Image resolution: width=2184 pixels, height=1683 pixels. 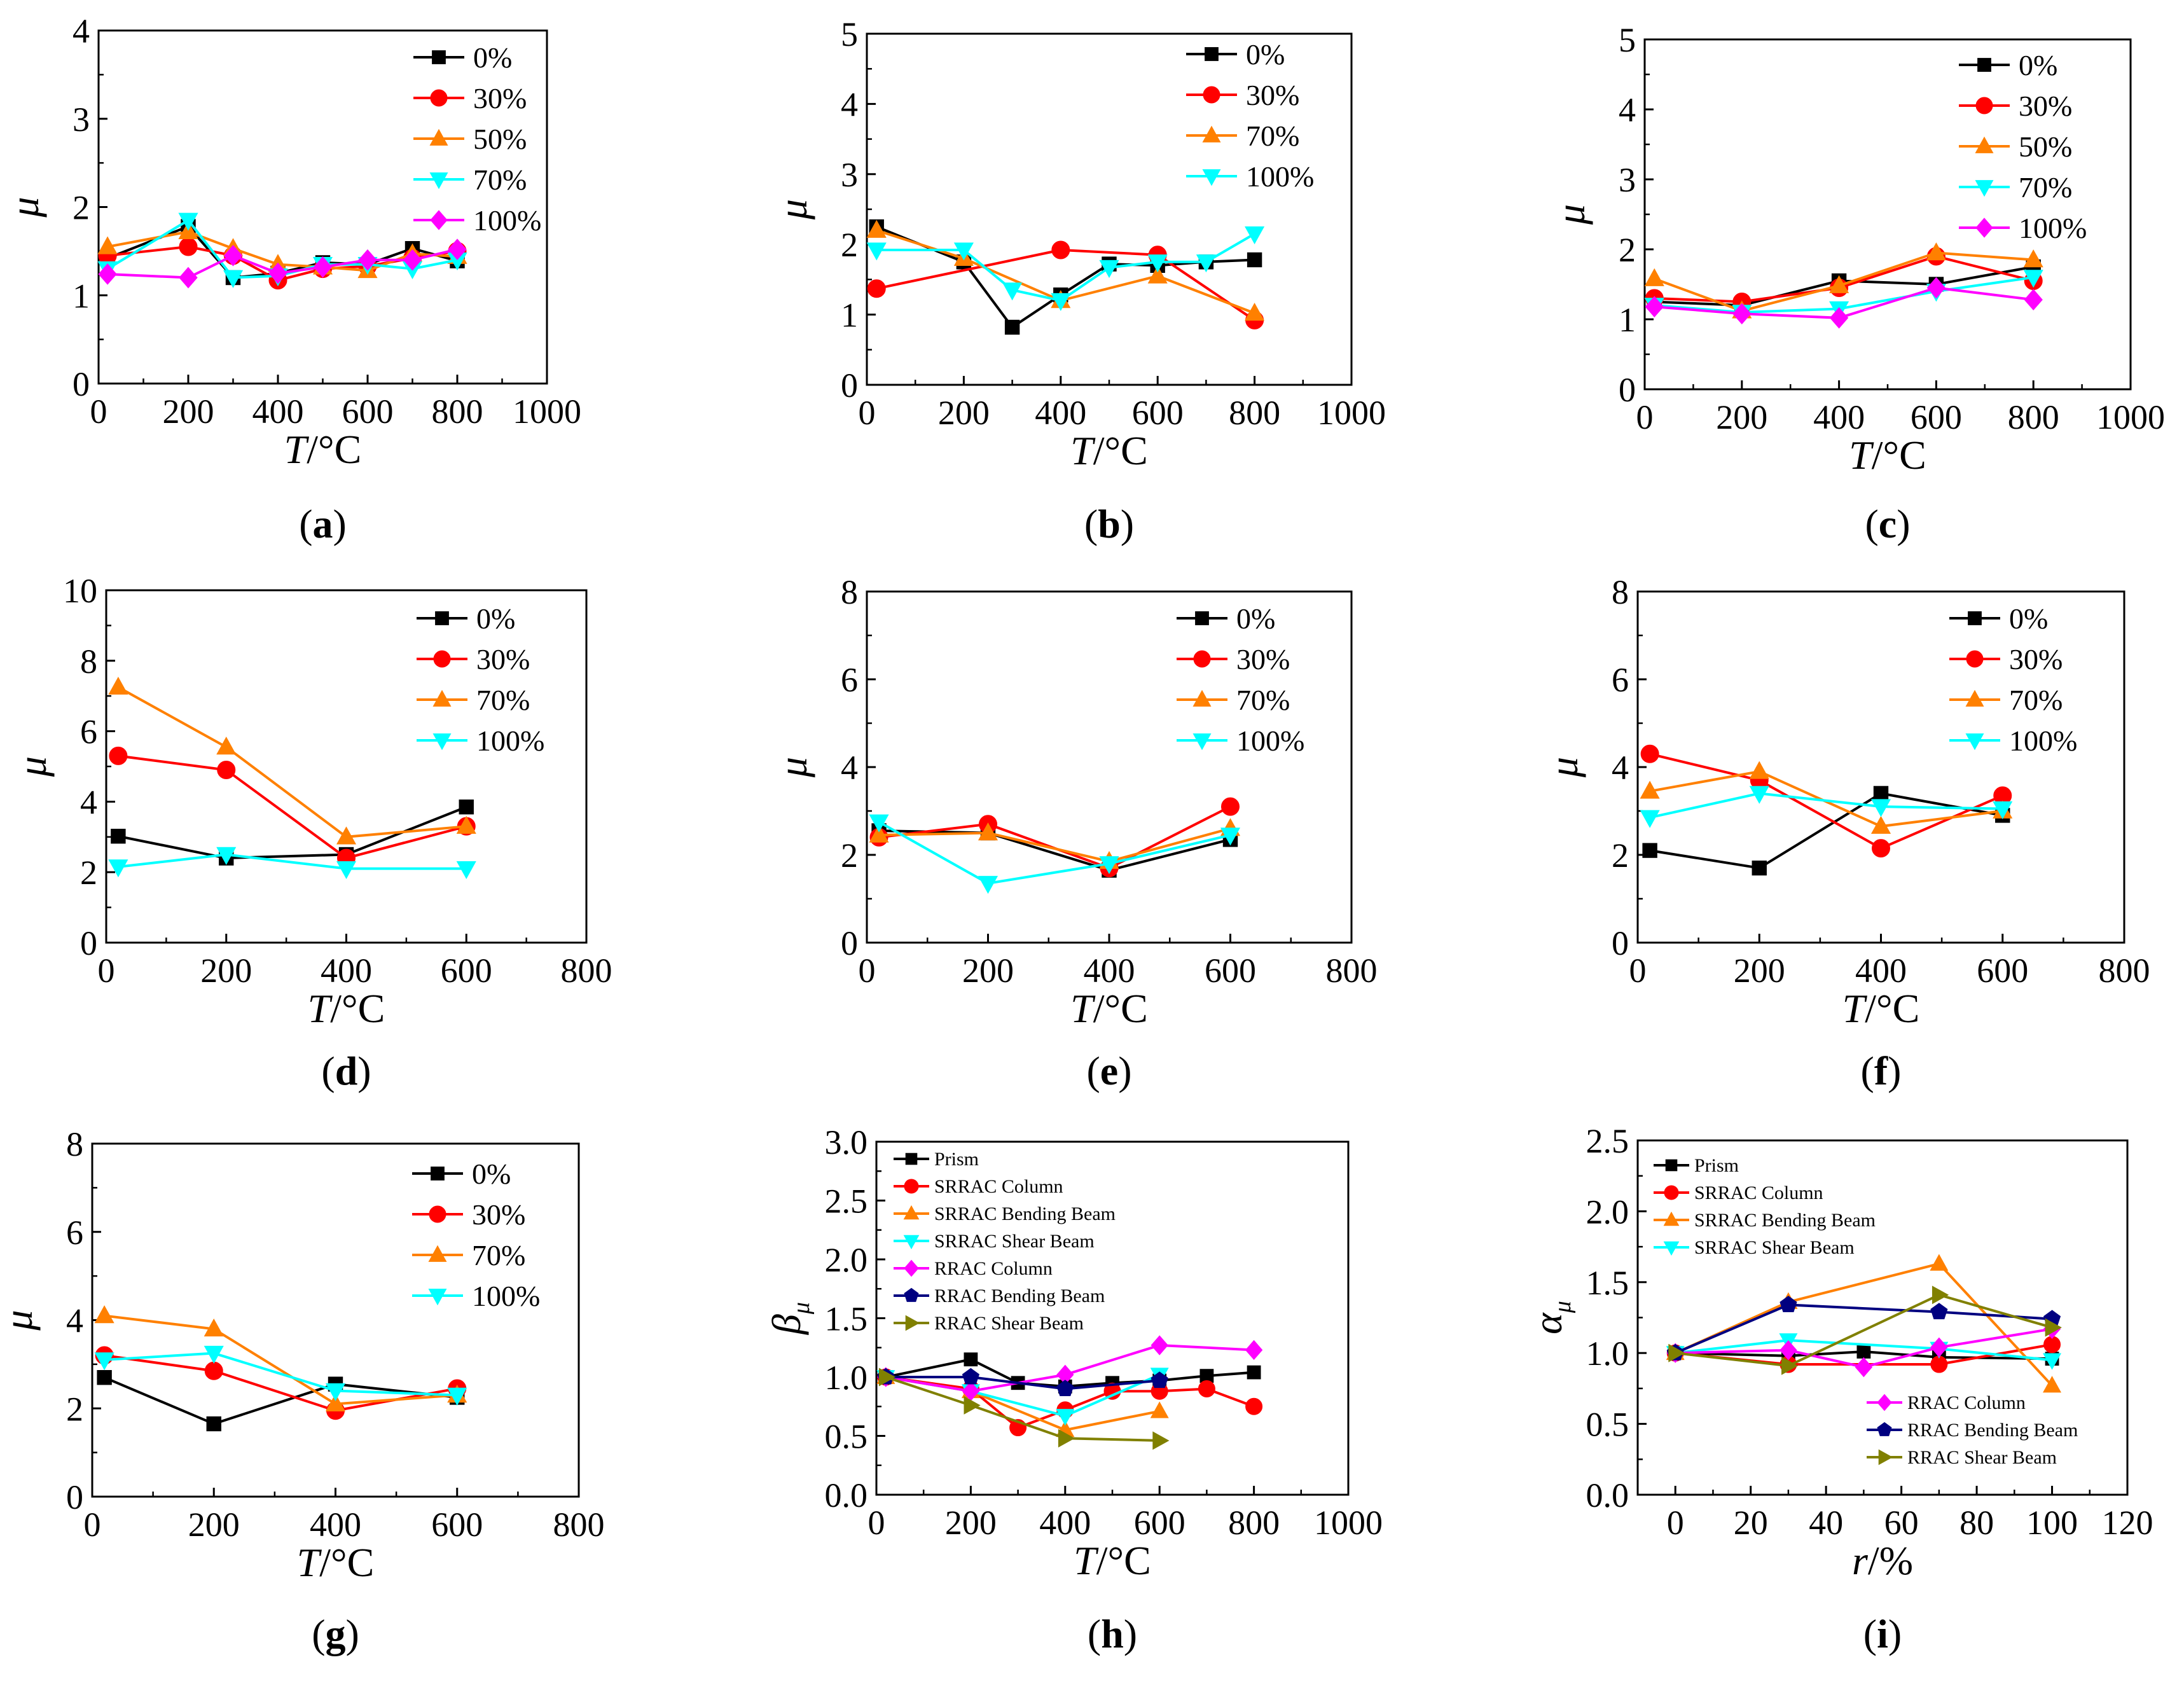 I want to click on legend-item: SRRAC Bending Beam, so click(x=1765, y=1221).